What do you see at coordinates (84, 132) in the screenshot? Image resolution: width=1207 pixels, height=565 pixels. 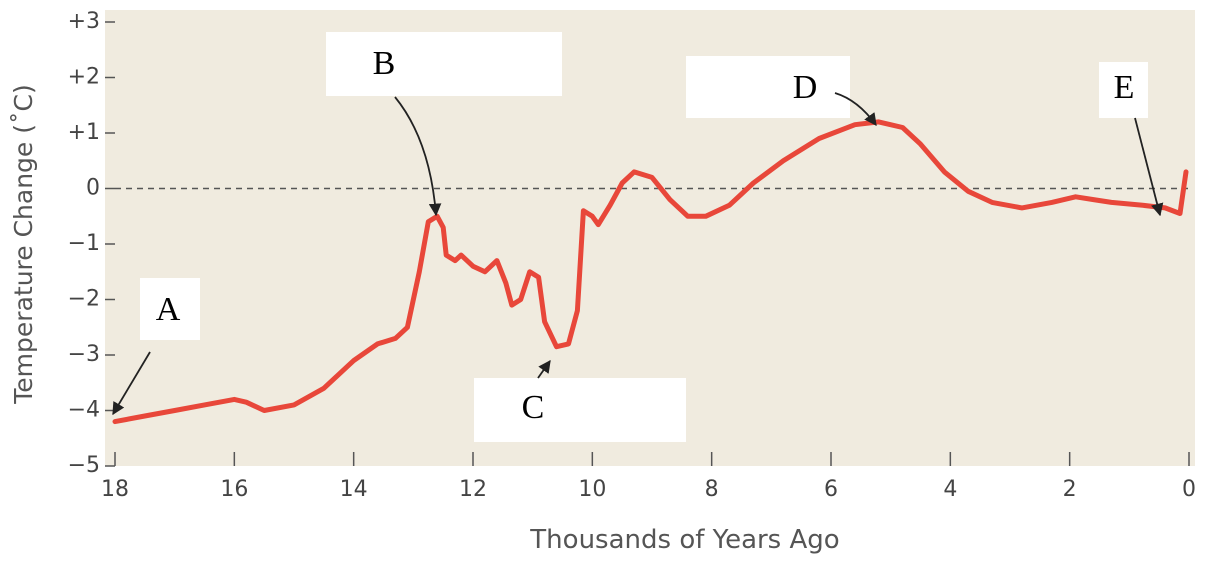 I see `y-tick-label: +1` at bounding box center [84, 132].